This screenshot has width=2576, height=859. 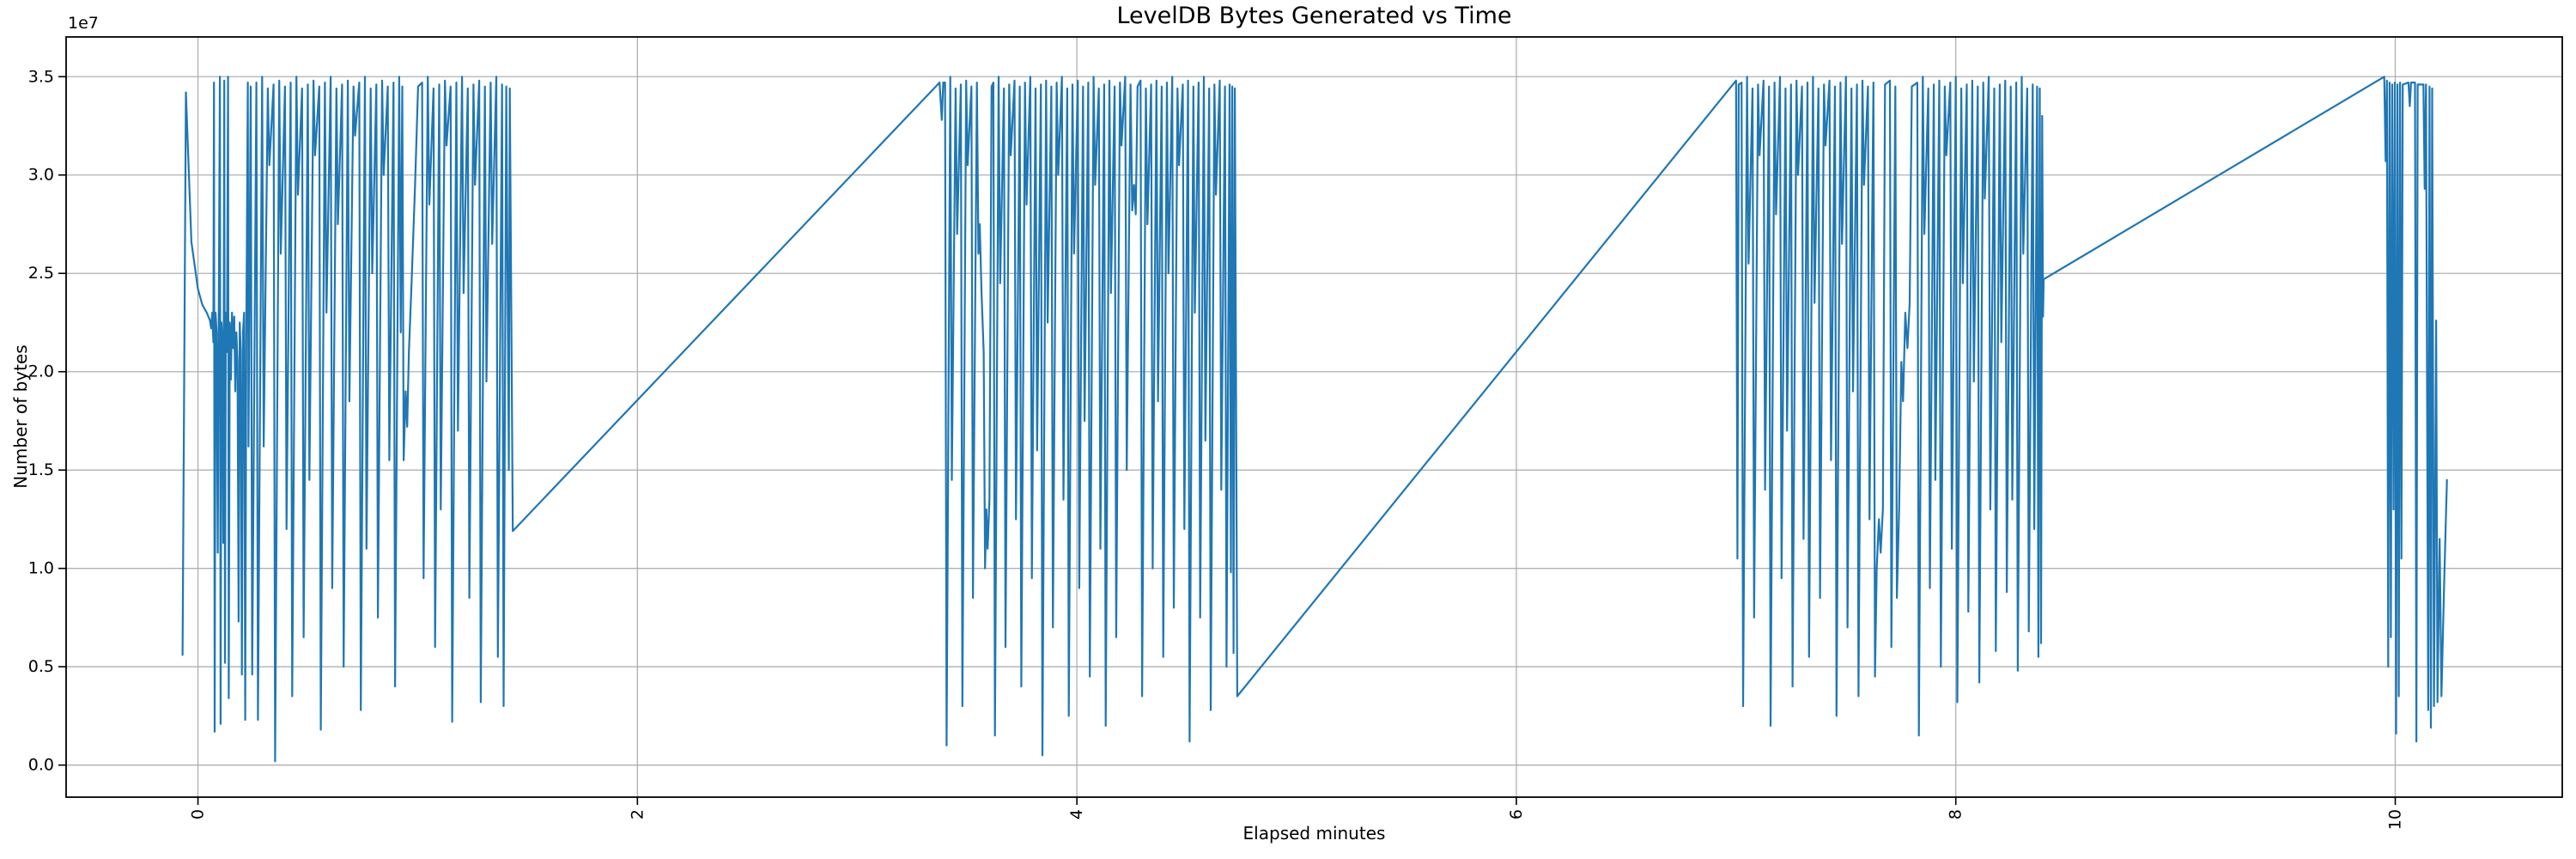 I want to click on y-tick-label: 2.0, so click(x=41, y=371).